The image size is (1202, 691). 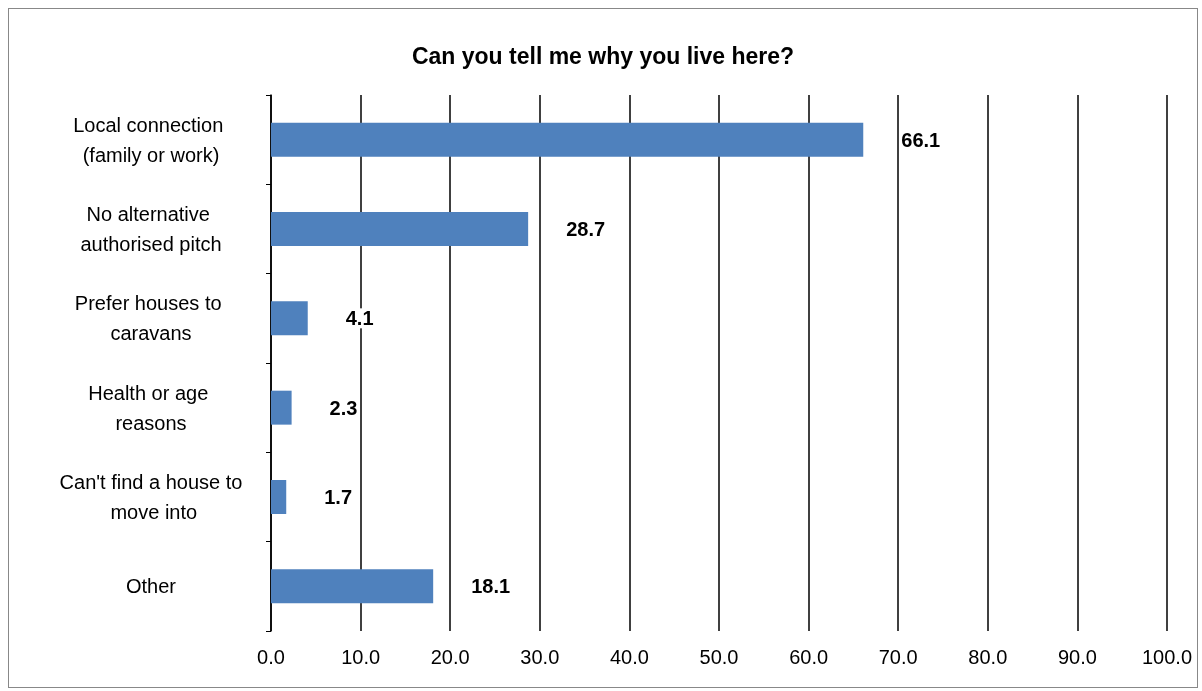 I want to click on data-label: 4.1, so click(x=359, y=318).